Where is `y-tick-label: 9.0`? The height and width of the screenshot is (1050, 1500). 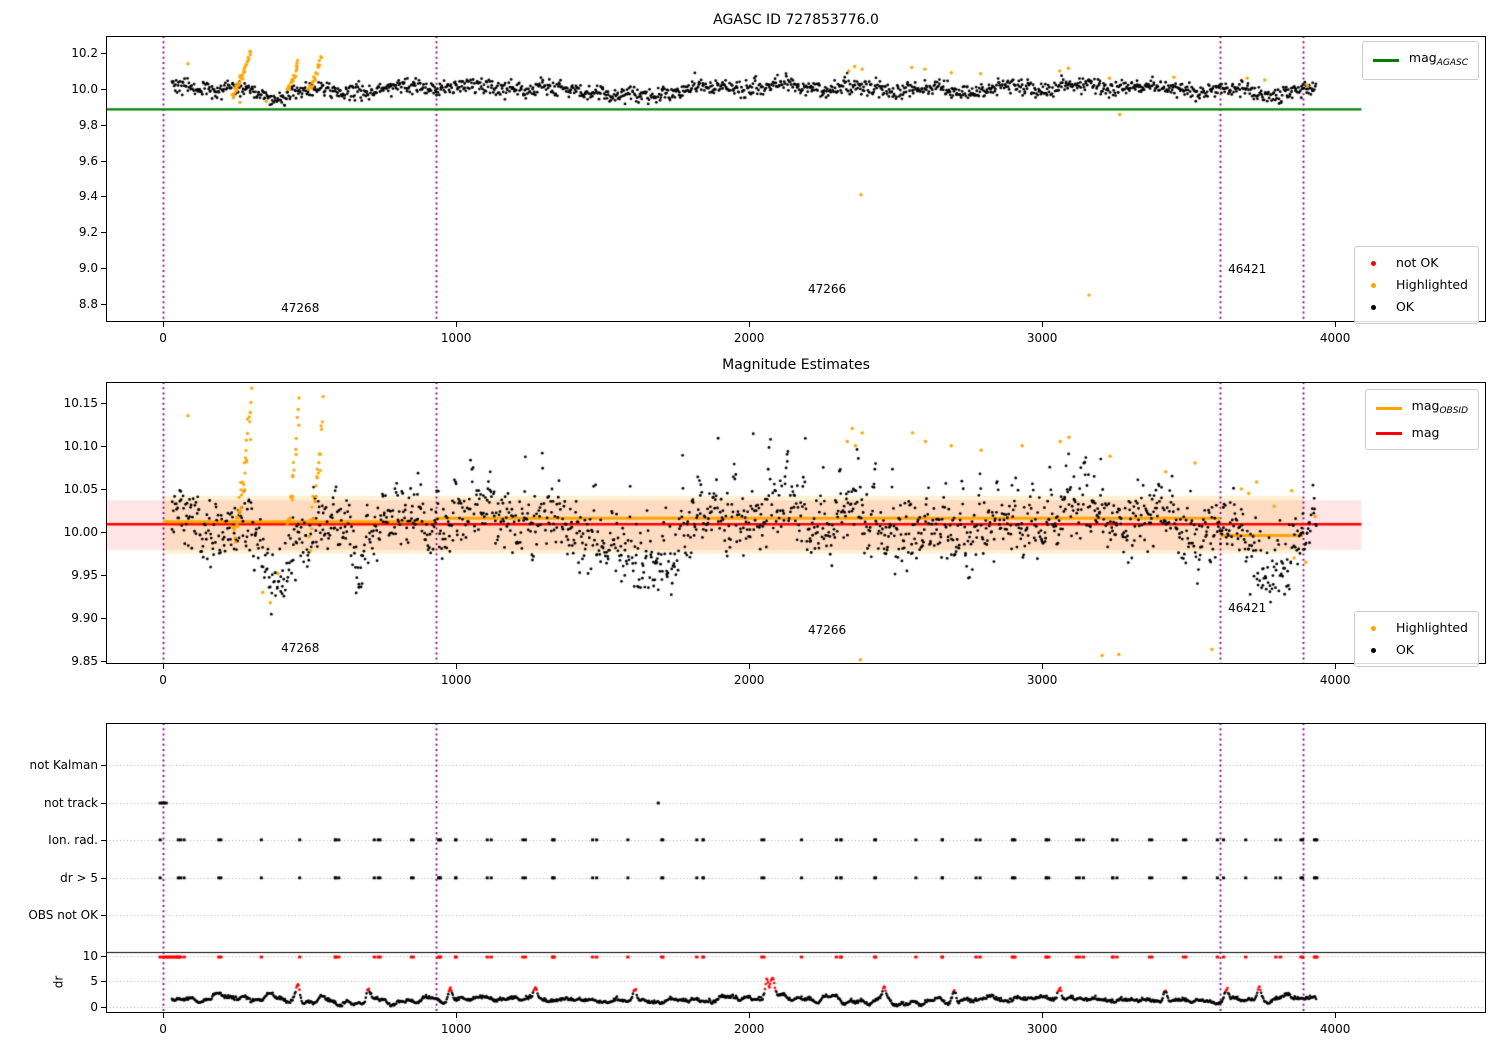
y-tick-label: 9.0 is located at coordinates (88, 268).